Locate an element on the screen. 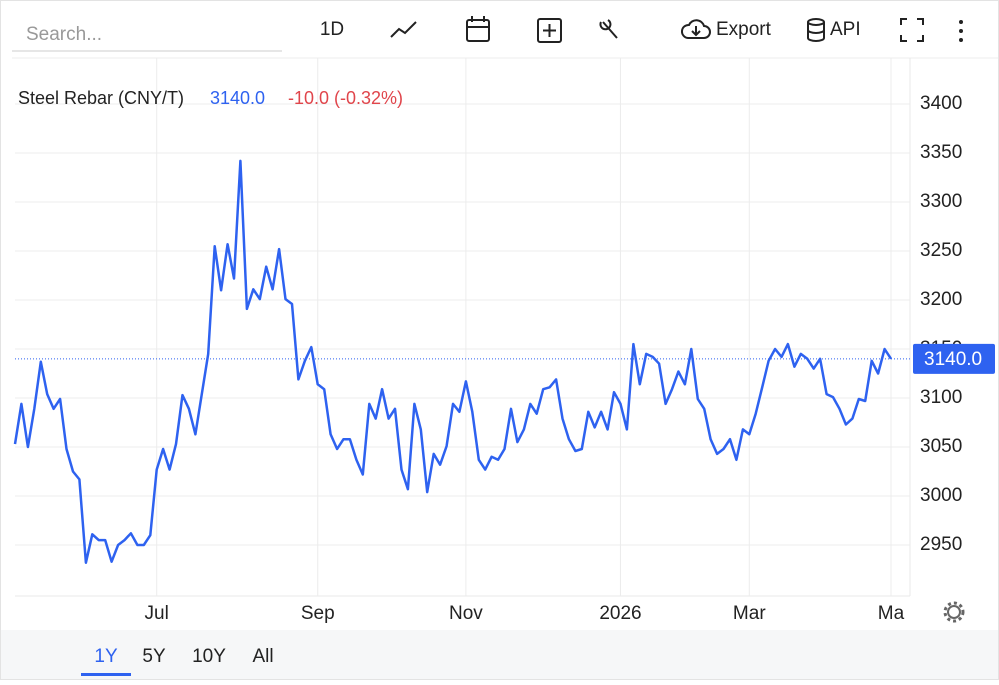 The width and height of the screenshot is (999, 685). y-tick-label: 3250 is located at coordinates (941, 250).